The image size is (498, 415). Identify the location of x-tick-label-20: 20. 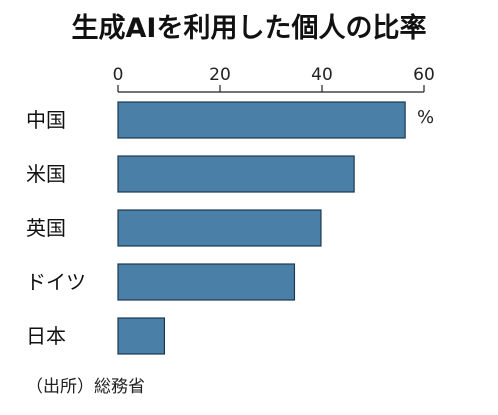
(220, 75).